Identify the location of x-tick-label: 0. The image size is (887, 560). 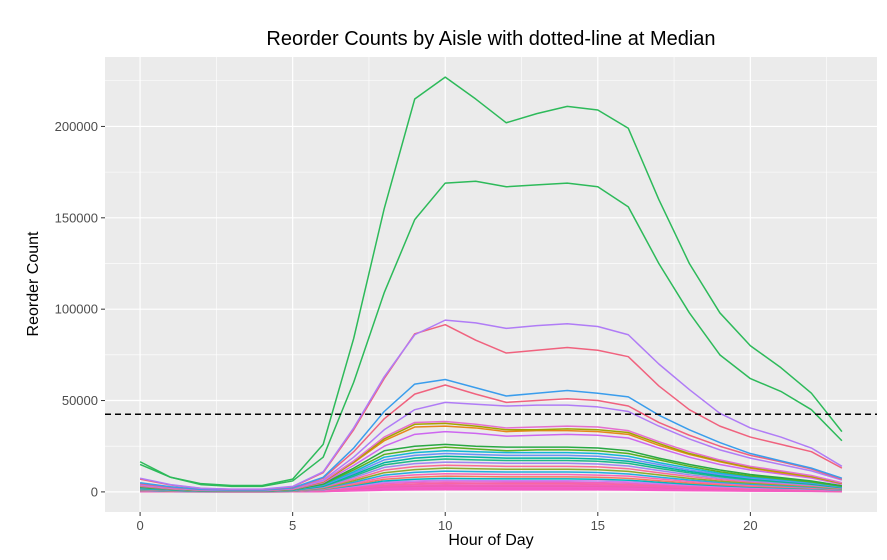
(139, 525).